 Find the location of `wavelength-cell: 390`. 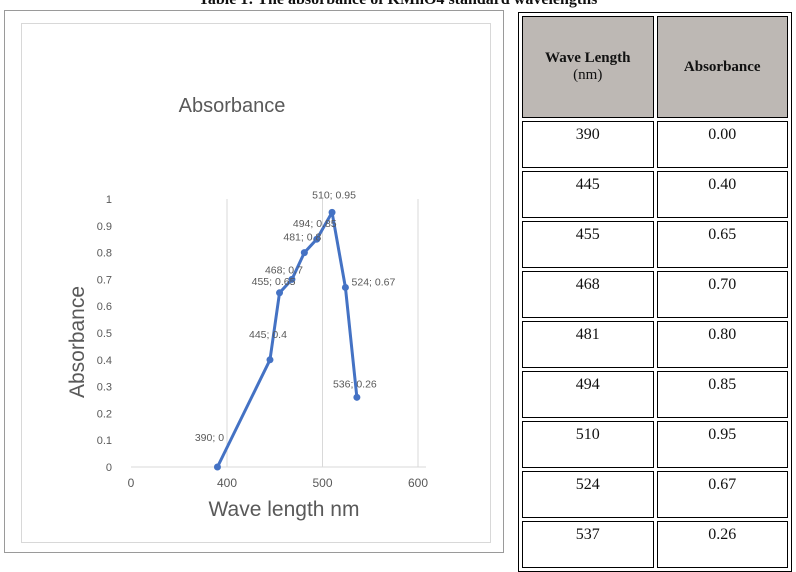

wavelength-cell: 390 is located at coordinates (588, 144).